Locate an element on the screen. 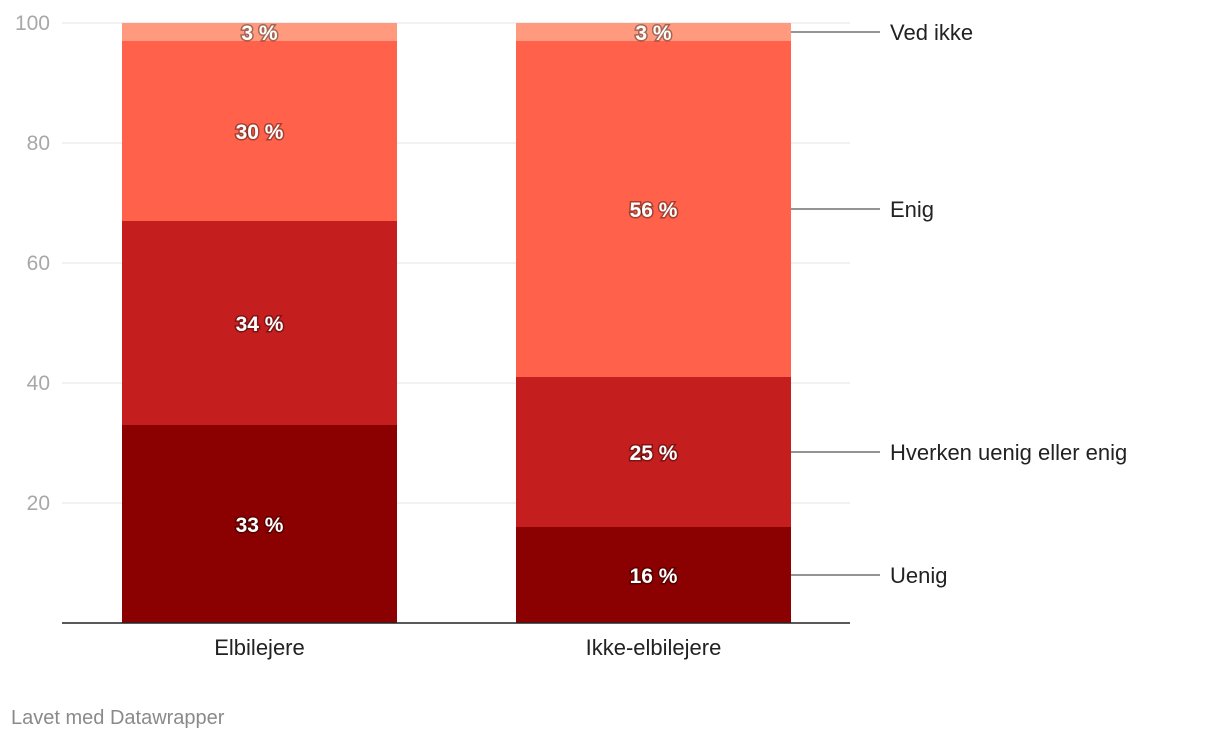 The height and width of the screenshot is (744, 1220). footer-credit: Lavet med Datawrapper is located at coordinates (118, 718).